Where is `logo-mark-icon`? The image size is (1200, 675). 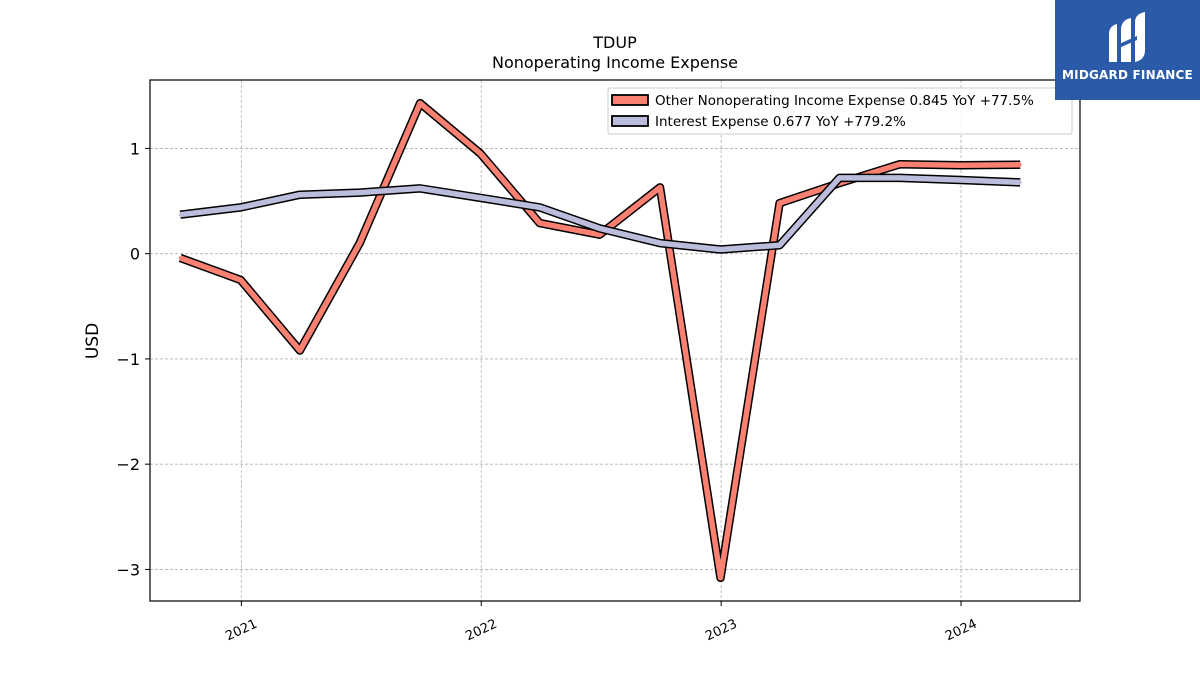
logo-mark-icon is located at coordinates (1127, 37).